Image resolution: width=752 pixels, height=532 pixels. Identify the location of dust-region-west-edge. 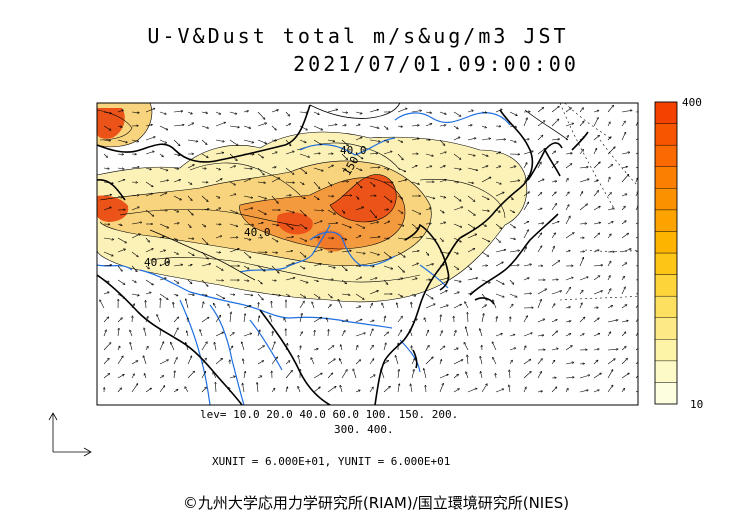
(113, 208).